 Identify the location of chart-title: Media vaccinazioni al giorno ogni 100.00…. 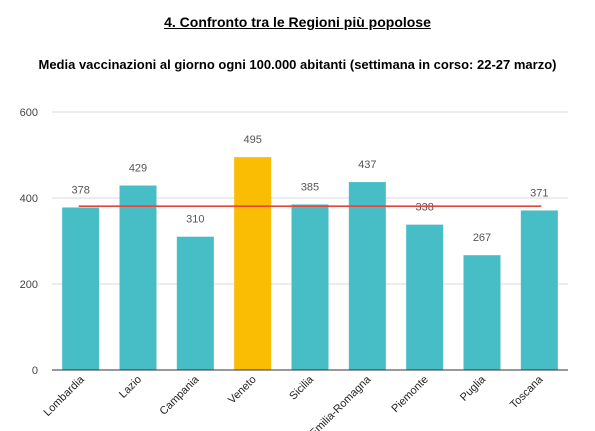
(297, 64).